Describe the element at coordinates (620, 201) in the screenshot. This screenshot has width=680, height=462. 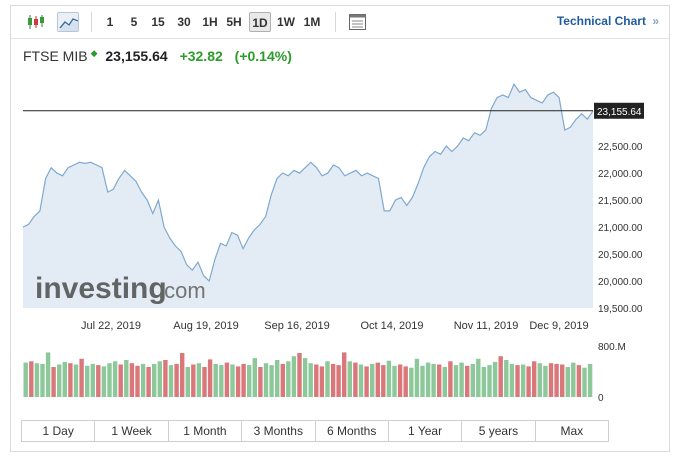
I see `y-tick-label: 21,500.00` at that location.